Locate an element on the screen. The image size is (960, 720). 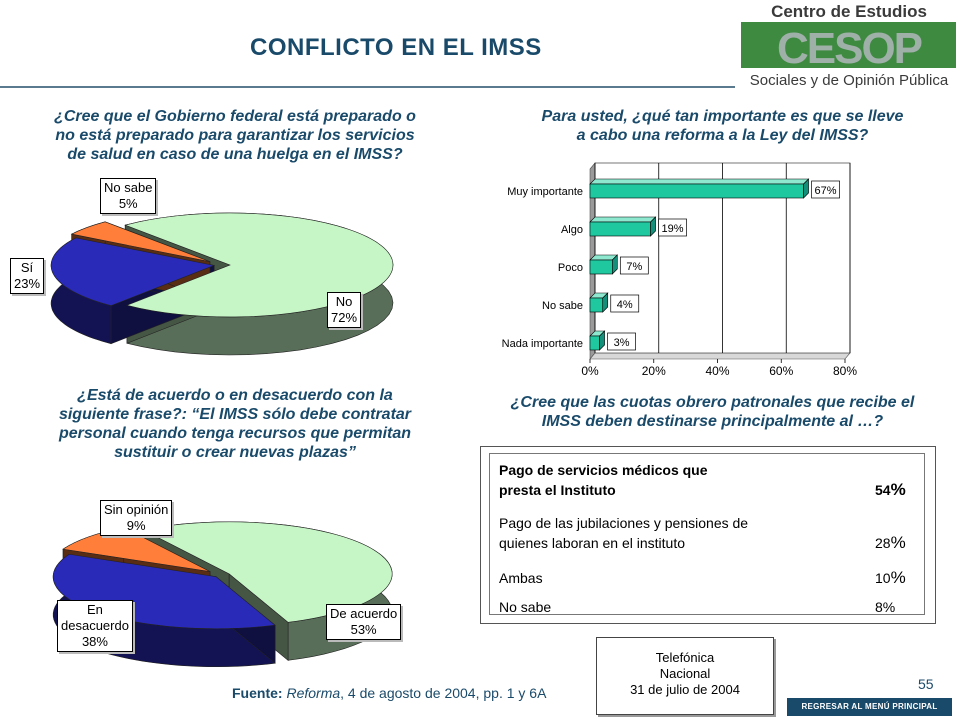
source-publication: Reforma is located at coordinates (313, 693).